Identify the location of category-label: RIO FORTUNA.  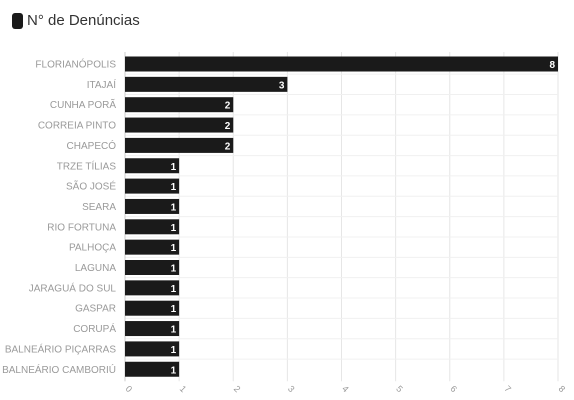
(81, 227).